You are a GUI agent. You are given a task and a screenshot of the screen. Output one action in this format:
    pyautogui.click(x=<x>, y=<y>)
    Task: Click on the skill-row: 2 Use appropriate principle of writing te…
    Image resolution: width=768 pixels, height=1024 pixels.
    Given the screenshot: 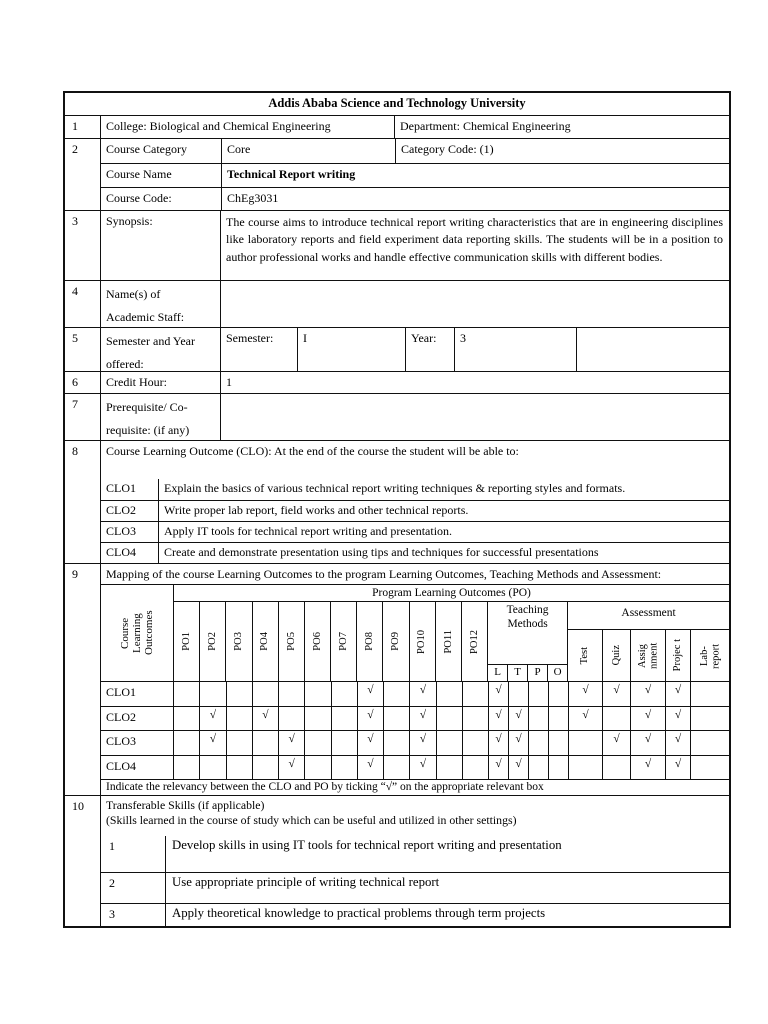 What is the action you would take?
    pyautogui.click(x=415, y=887)
    